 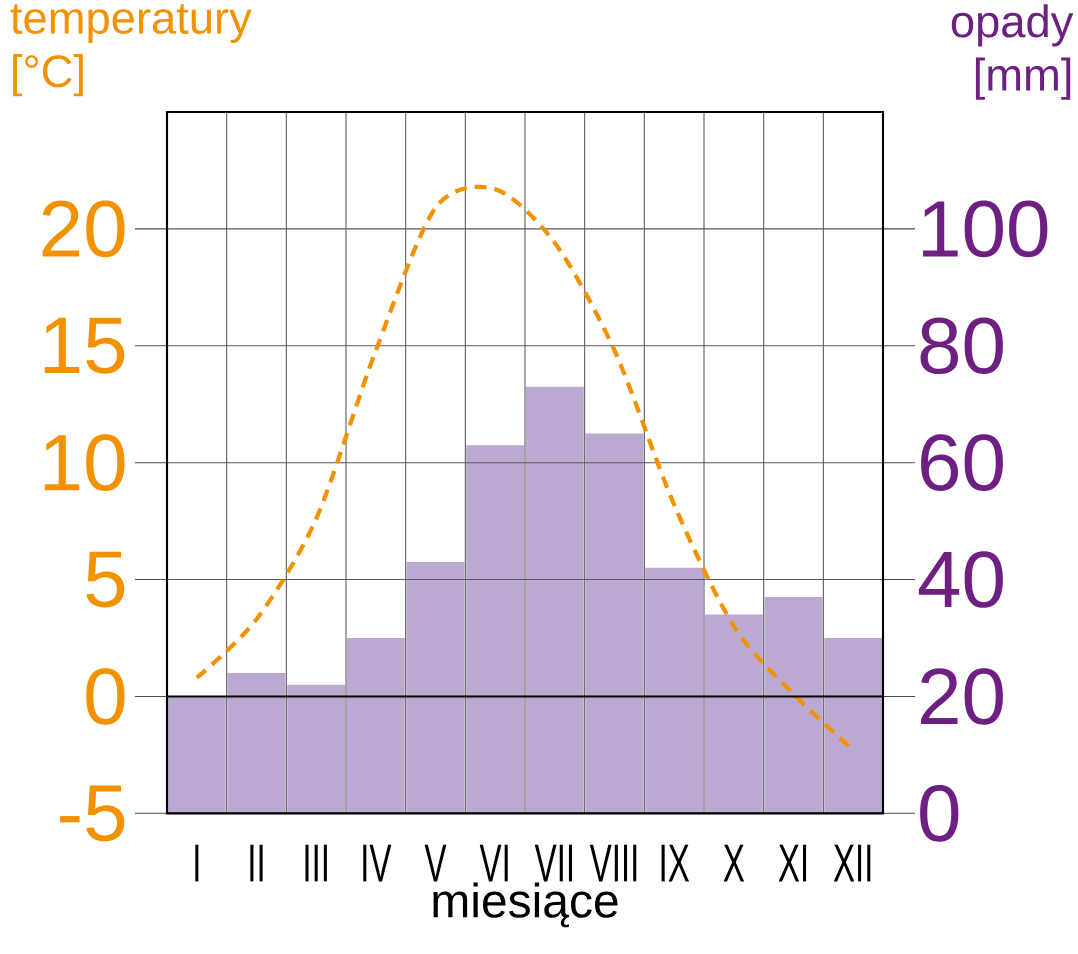 I want to click on y2-tick-label: 0, so click(x=939, y=813).